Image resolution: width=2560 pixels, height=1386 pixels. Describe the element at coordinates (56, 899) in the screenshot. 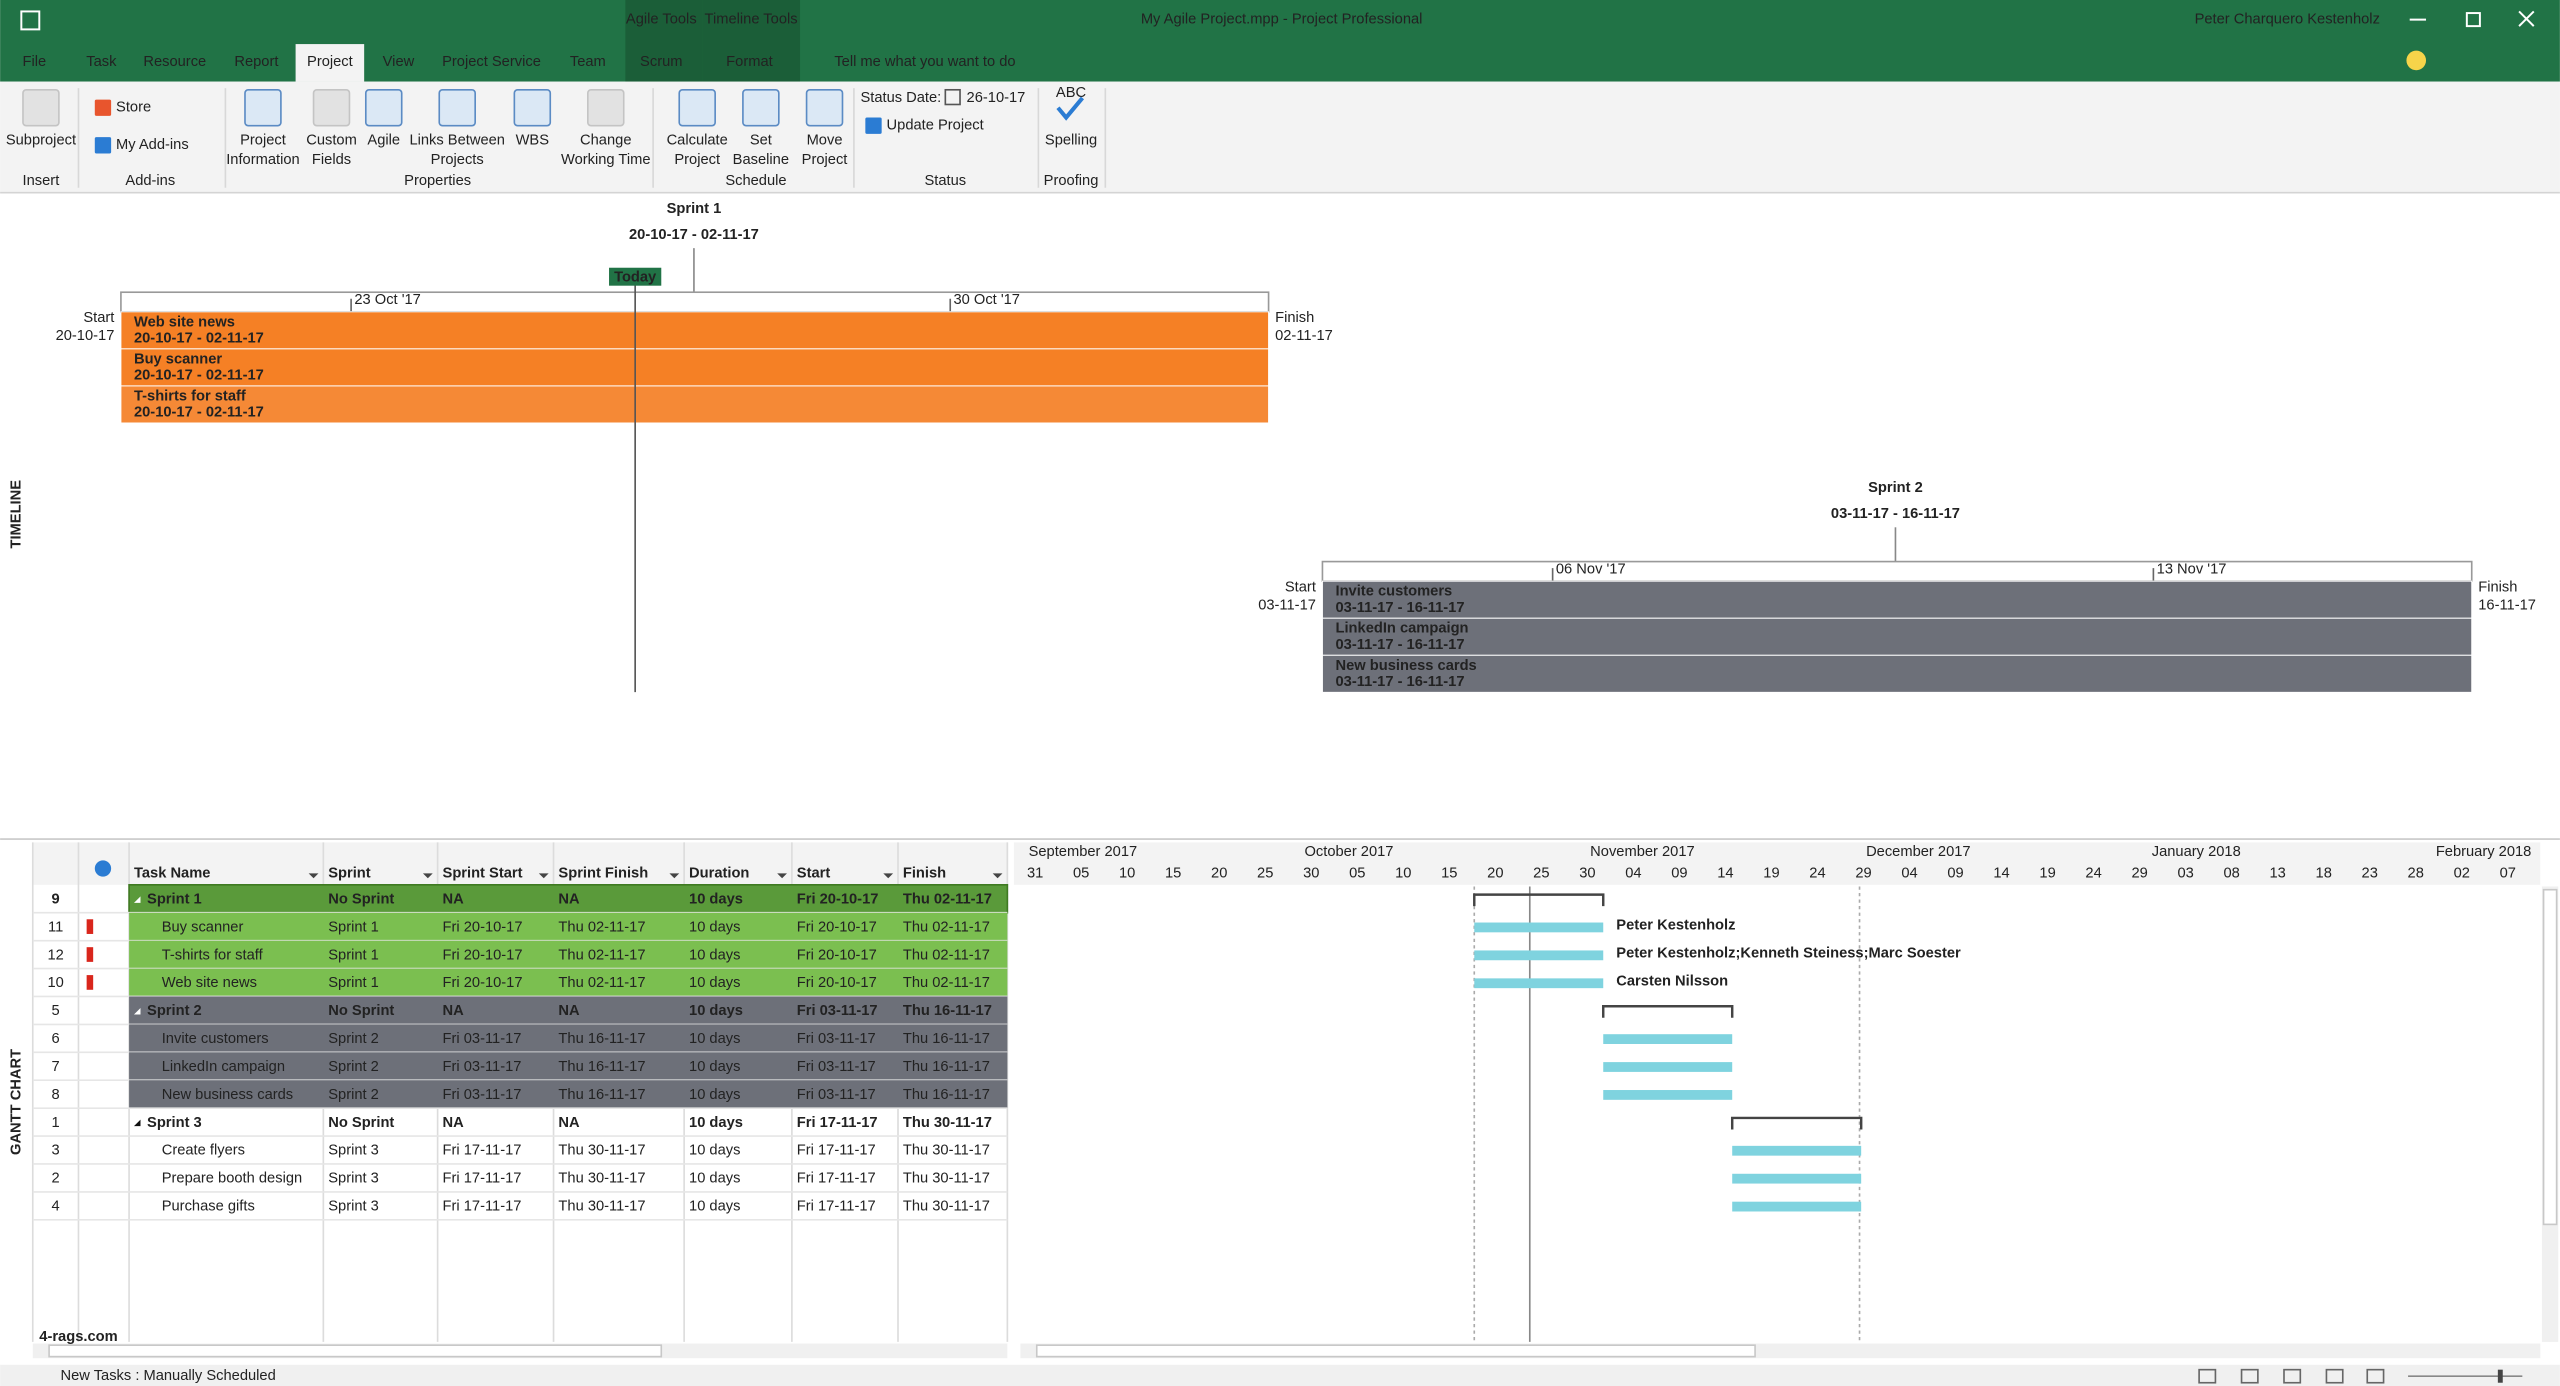

I see `row-id: 9` at that location.